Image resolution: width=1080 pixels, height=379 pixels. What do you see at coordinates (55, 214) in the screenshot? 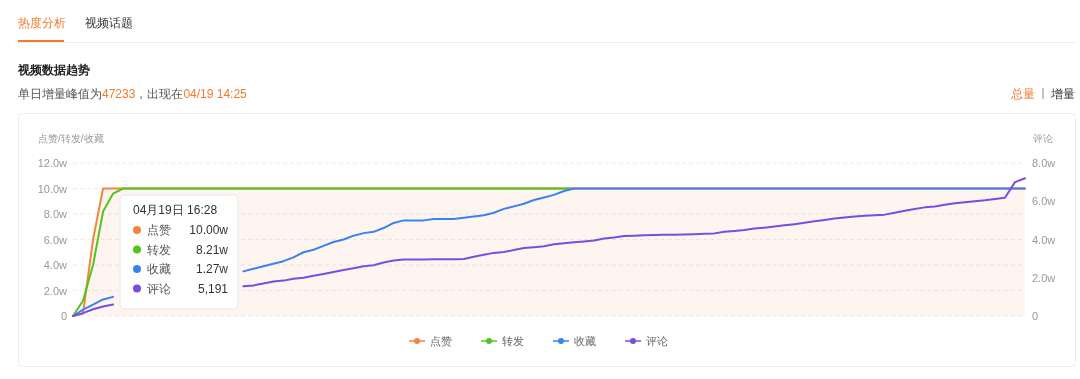
I see `y-tick-label: 8.0w` at bounding box center [55, 214].